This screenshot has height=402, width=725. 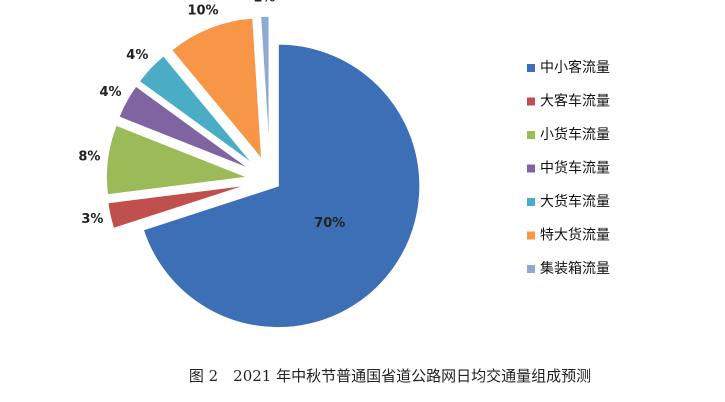 I want to click on legend-label: 中小客流量, so click(x=575, y=67).